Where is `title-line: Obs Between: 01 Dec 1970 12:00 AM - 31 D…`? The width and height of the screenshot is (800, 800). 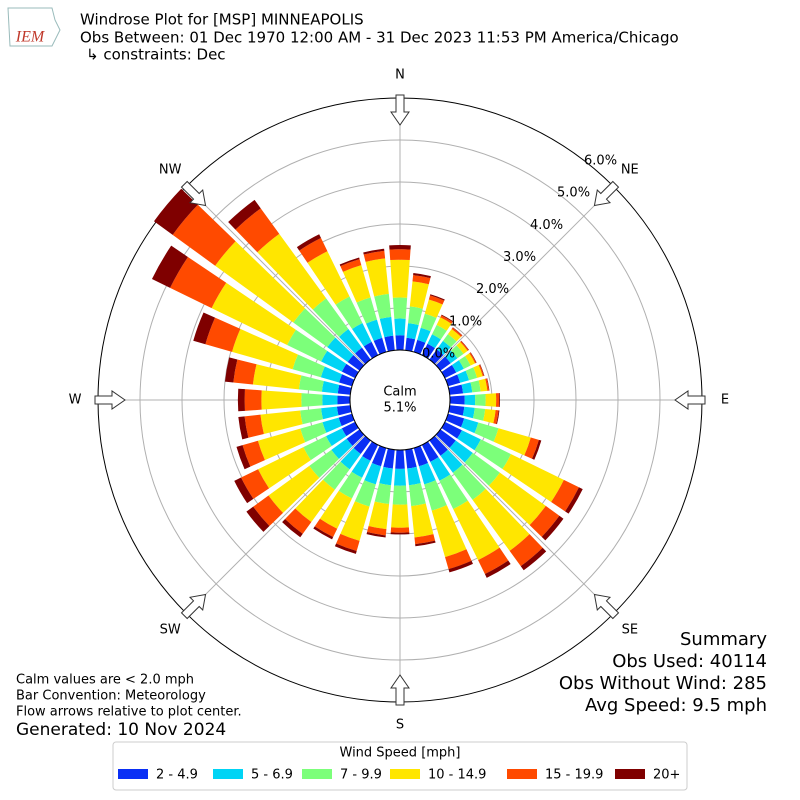
title-line: Obs Between: 01 Dec 1970 12:00 AM - 31 D… is located at coordinates (379, 38).